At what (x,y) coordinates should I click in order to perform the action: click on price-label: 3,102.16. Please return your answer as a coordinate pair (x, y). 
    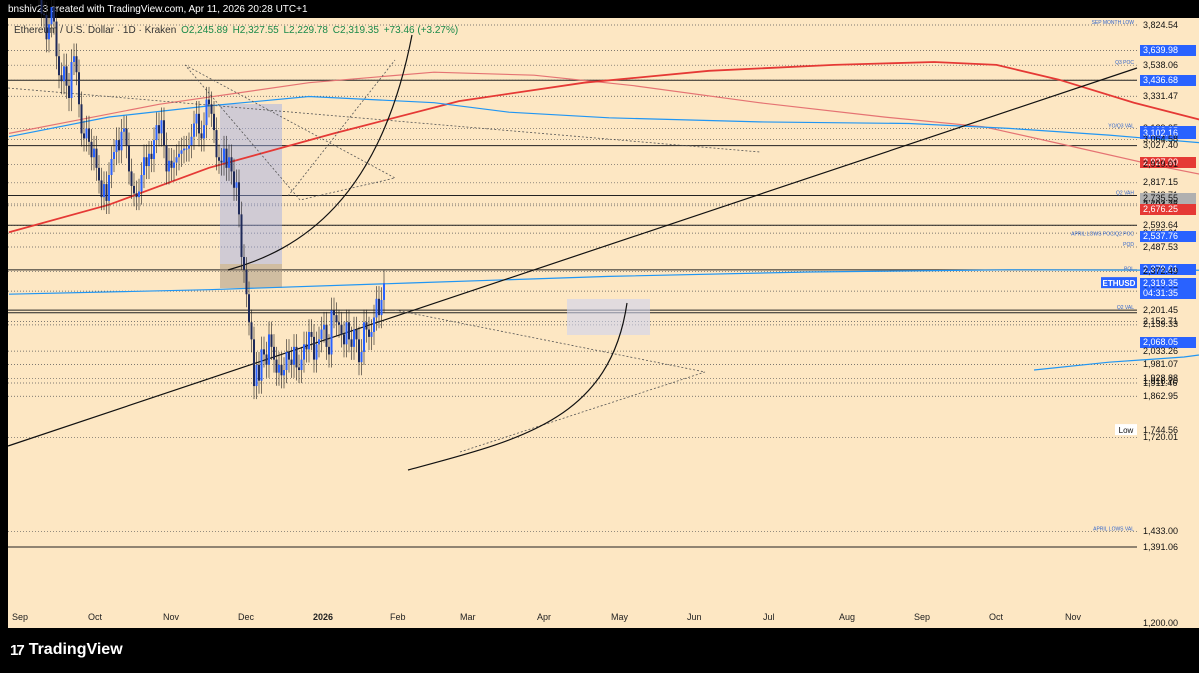
    Looking at the image, I should click on (1168, 133).